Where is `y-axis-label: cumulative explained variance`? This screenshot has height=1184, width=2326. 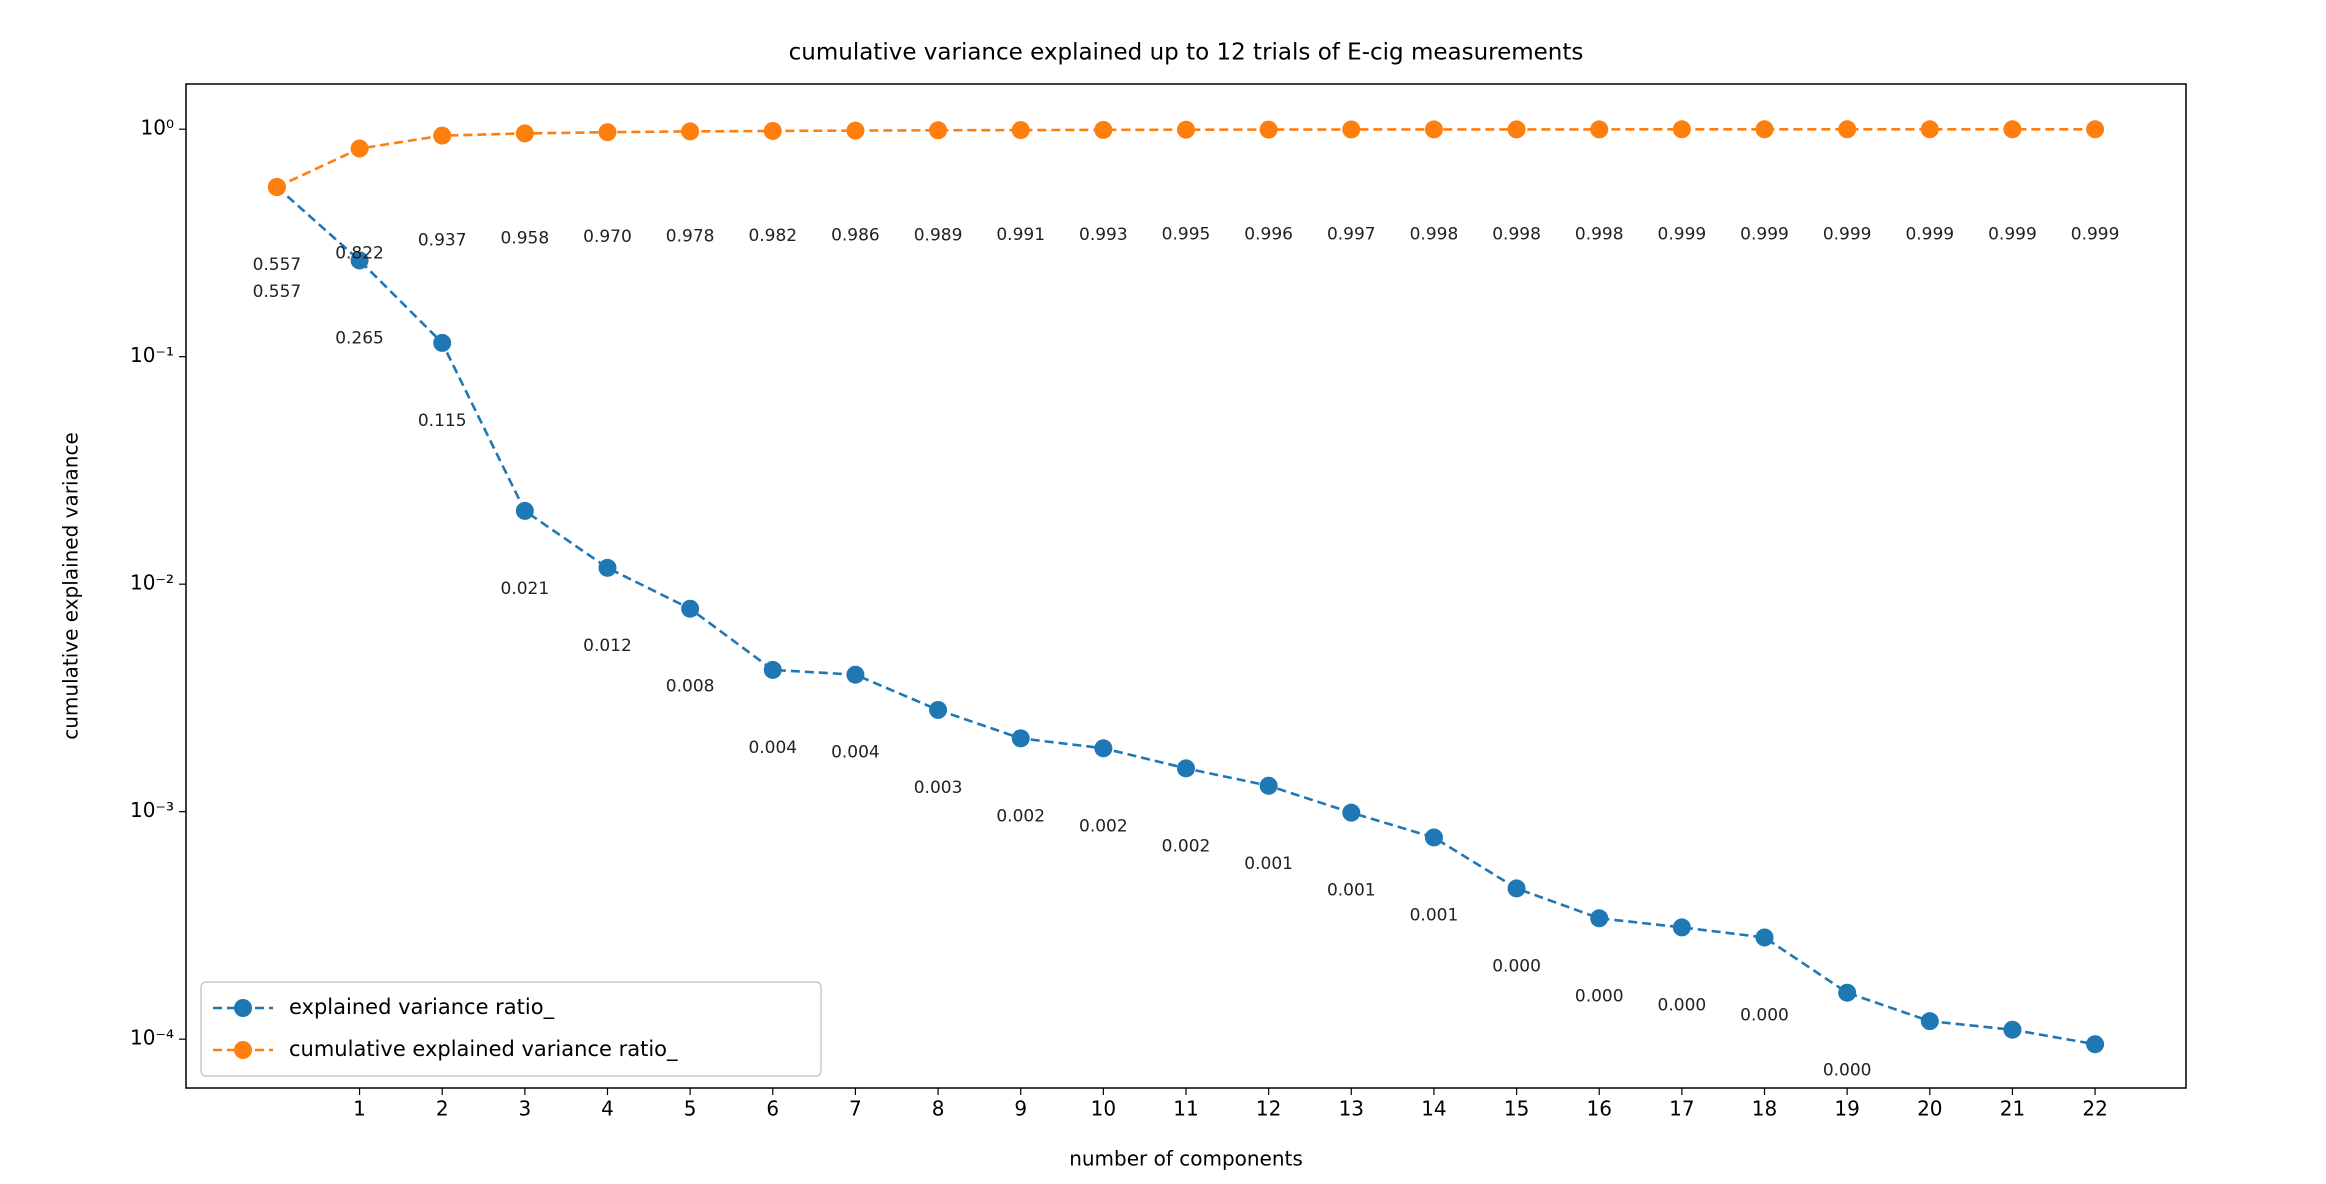 y-axis-label: cumulative explained variance is located at coordinates (71, 586).